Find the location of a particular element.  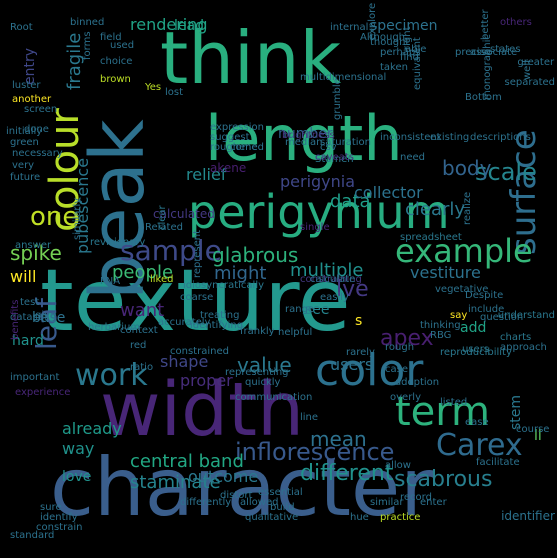

cloud-word: represent is located at coordinates (197, 254).